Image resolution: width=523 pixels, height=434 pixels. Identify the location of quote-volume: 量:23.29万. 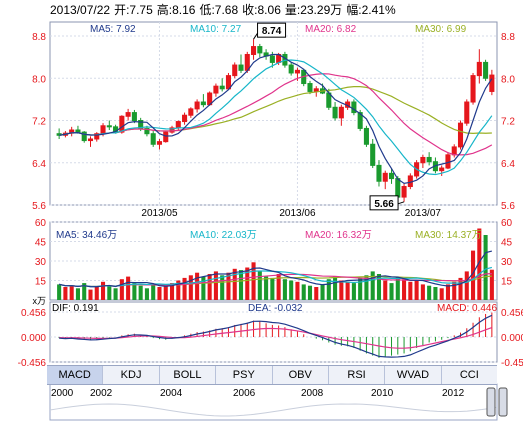
(313, 10).